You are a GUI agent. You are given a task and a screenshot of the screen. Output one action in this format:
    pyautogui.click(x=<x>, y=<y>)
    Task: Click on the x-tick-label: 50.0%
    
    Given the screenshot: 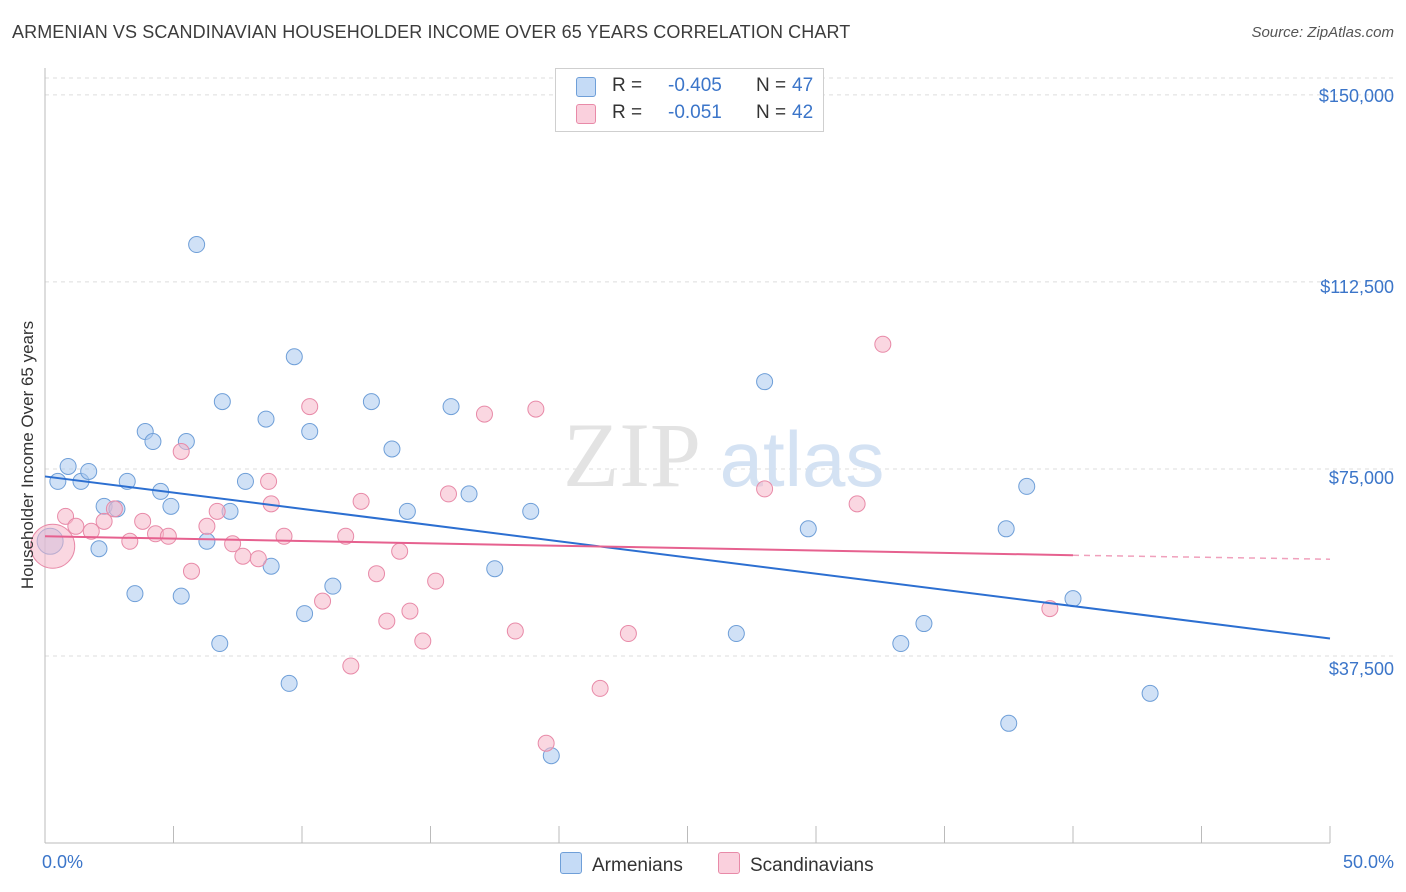 What is the action you would take?
    pyautogui.click(x=1368, y=862)
    